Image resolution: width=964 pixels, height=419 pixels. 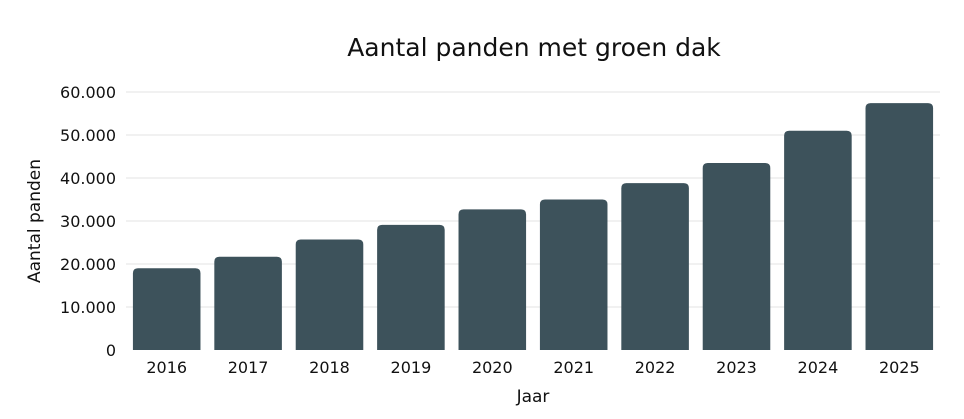 What do you see at coordinates (248, 367) in the screenshot?
I see `x-tick-label: 2017` at bounding box center [248, 367].